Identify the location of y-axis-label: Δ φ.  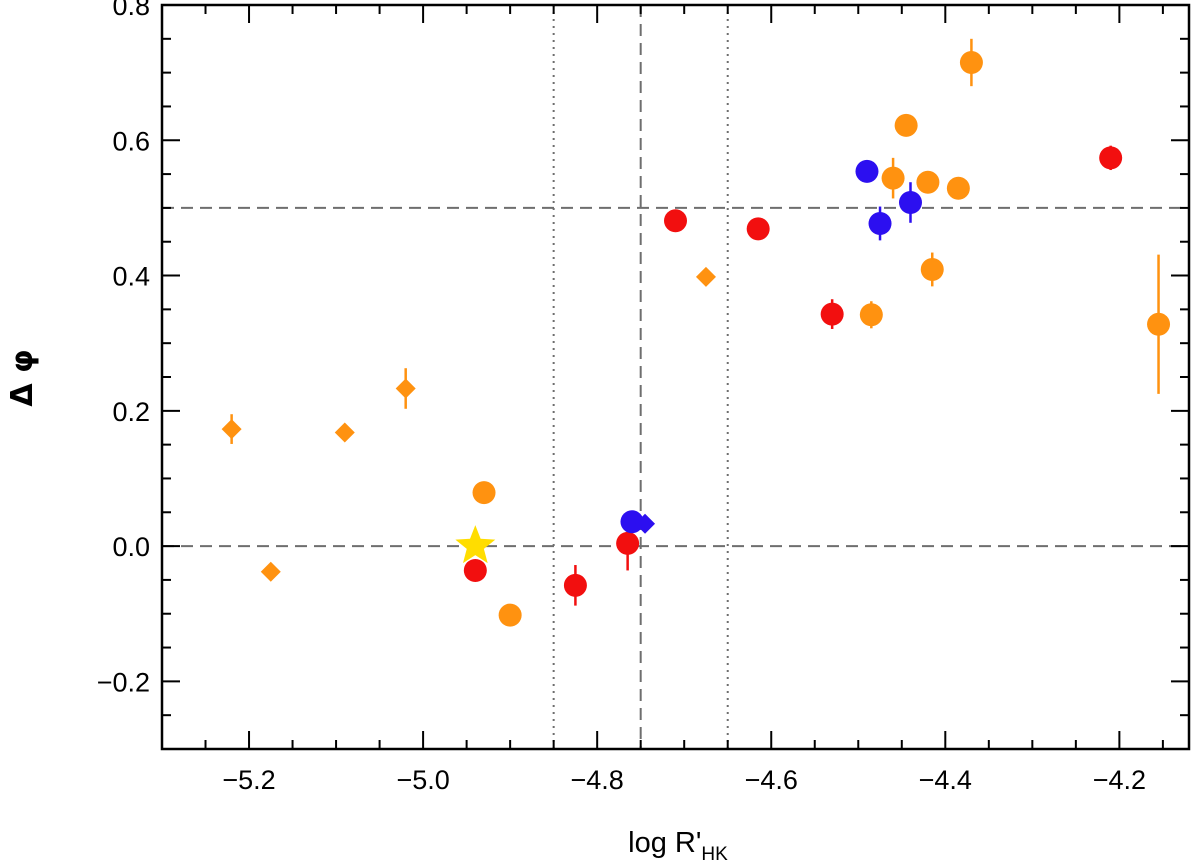
(22, 377).